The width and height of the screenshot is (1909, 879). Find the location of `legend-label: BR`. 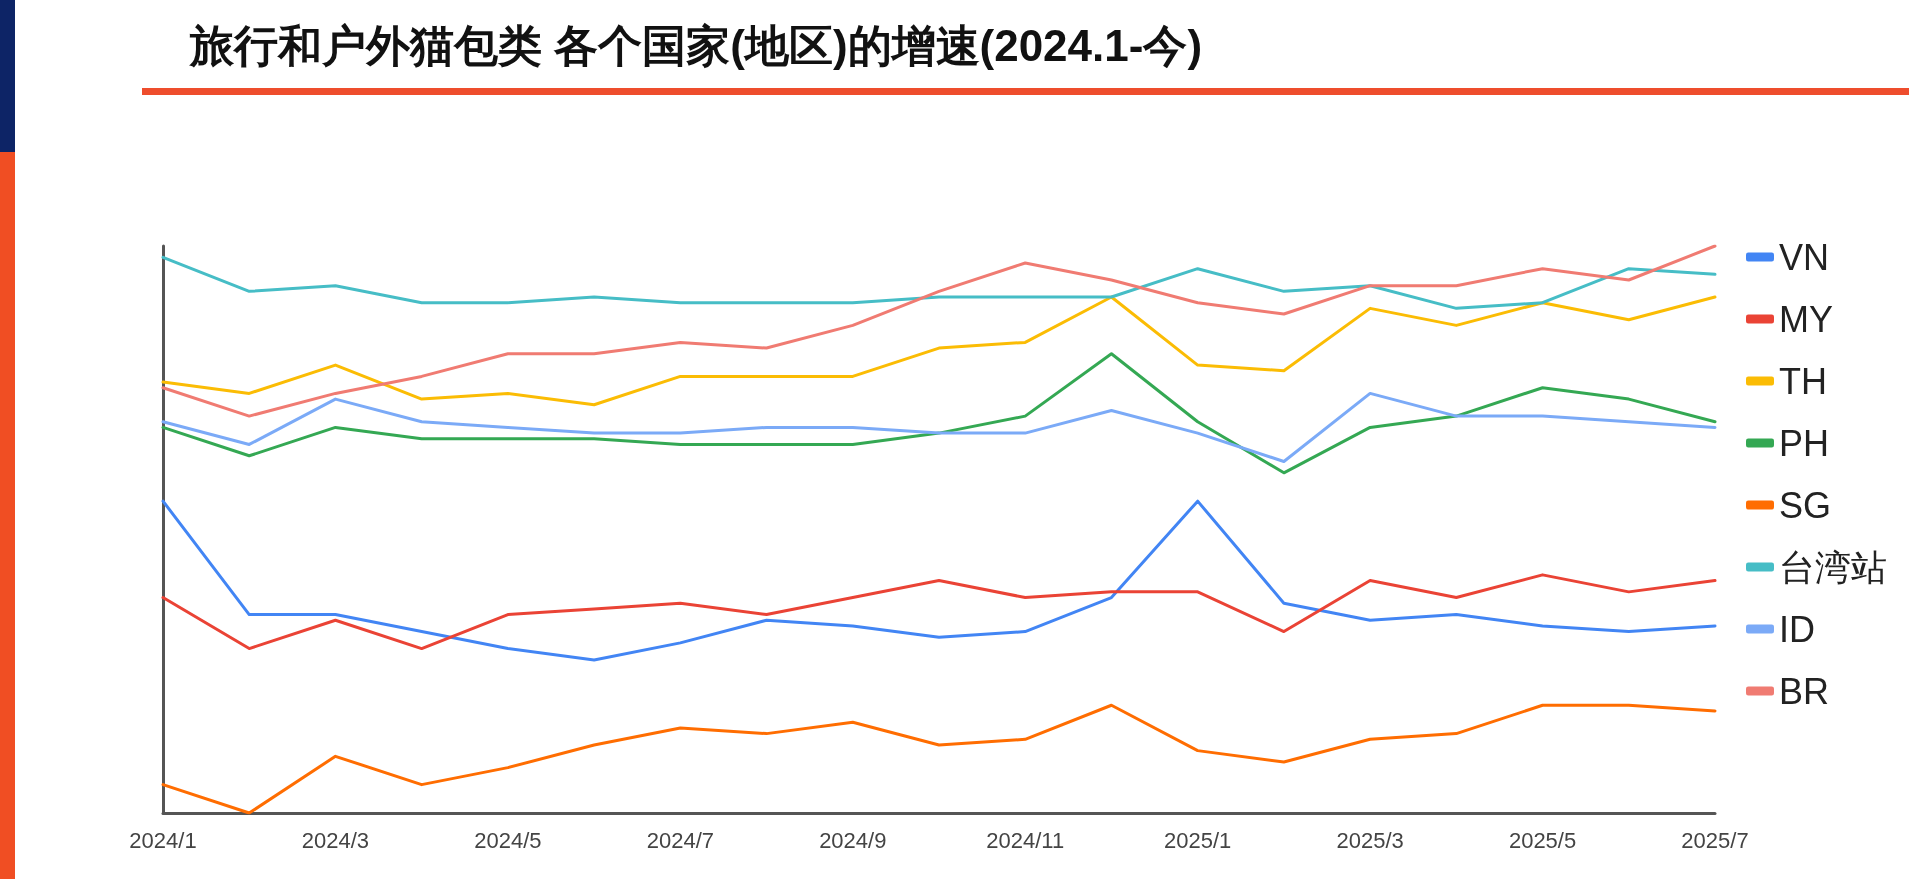

legend-label: BR is located at coordinates (1804, 691).